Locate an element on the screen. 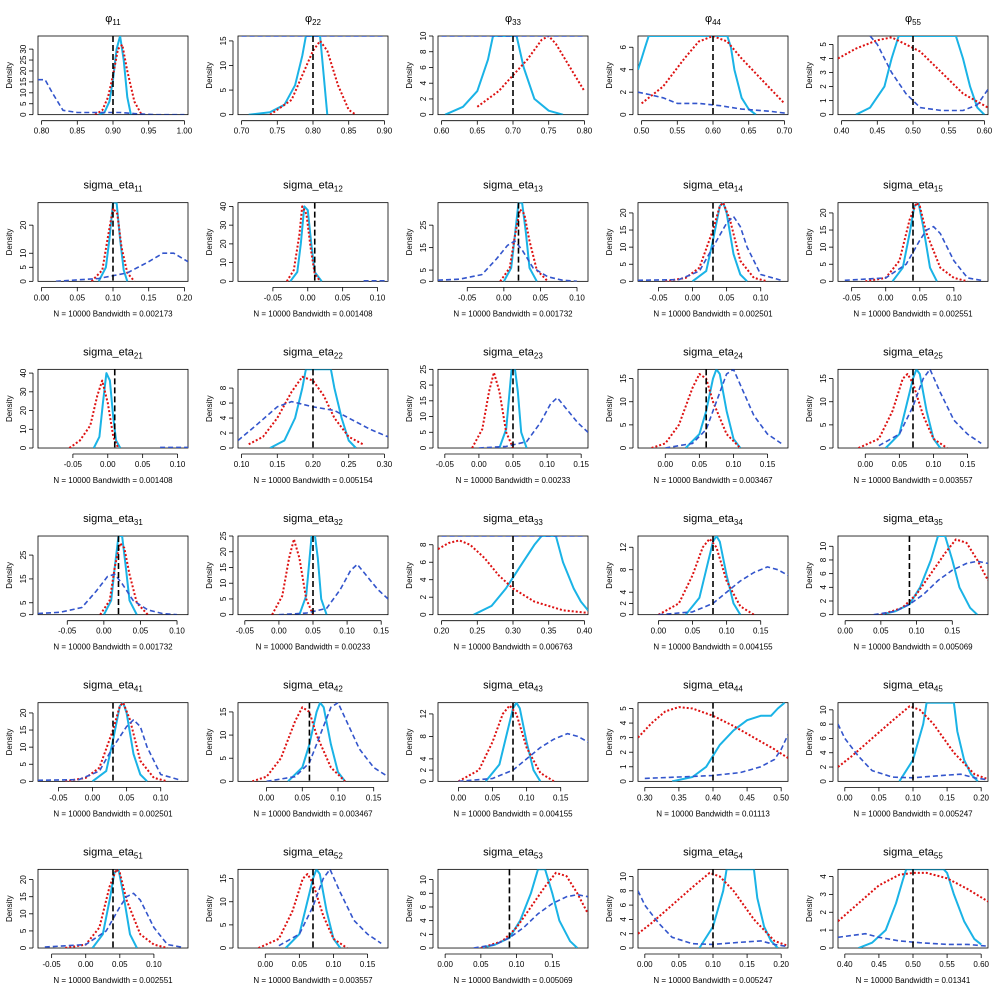 The width and height of the screenshot is (1000, 1005). panel-title: sigma_eta32 is located at coordinates (313, 520).